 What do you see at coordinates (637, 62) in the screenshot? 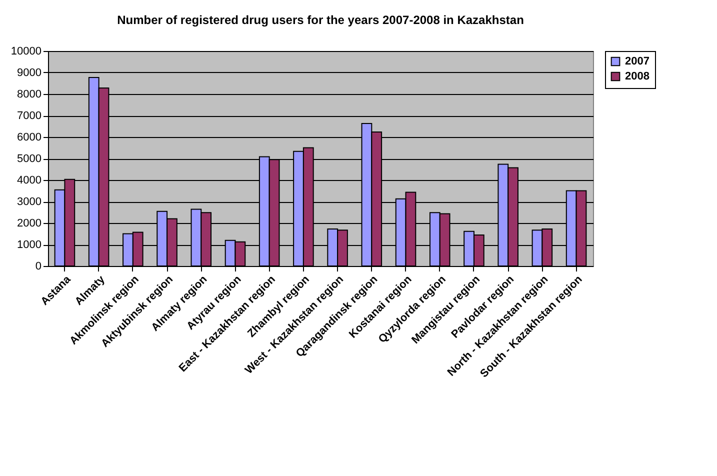
I see `legend-label: 2007` at bounding box center [637, 62].